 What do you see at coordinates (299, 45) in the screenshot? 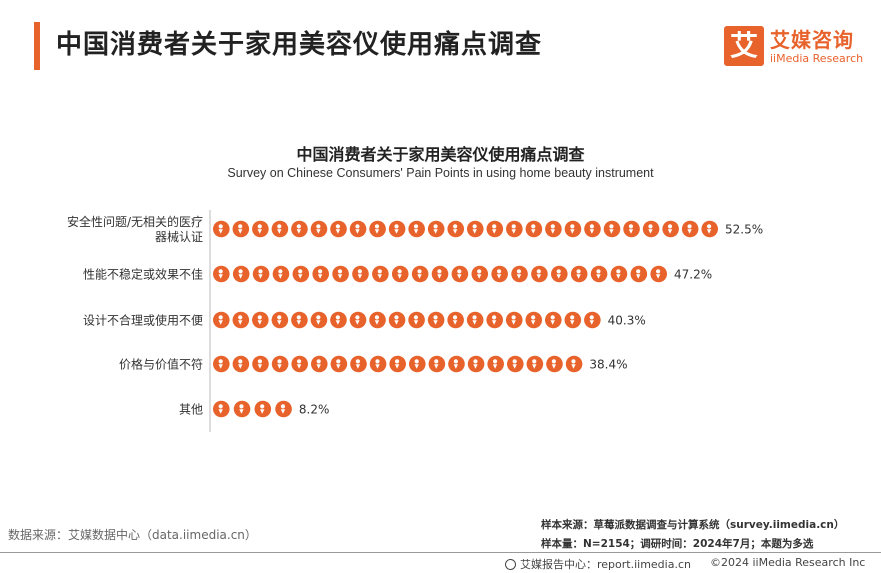
I see `page-title: 中国消费者关于家用美容仪使用痛点调查` at bounding box center [299, 45].